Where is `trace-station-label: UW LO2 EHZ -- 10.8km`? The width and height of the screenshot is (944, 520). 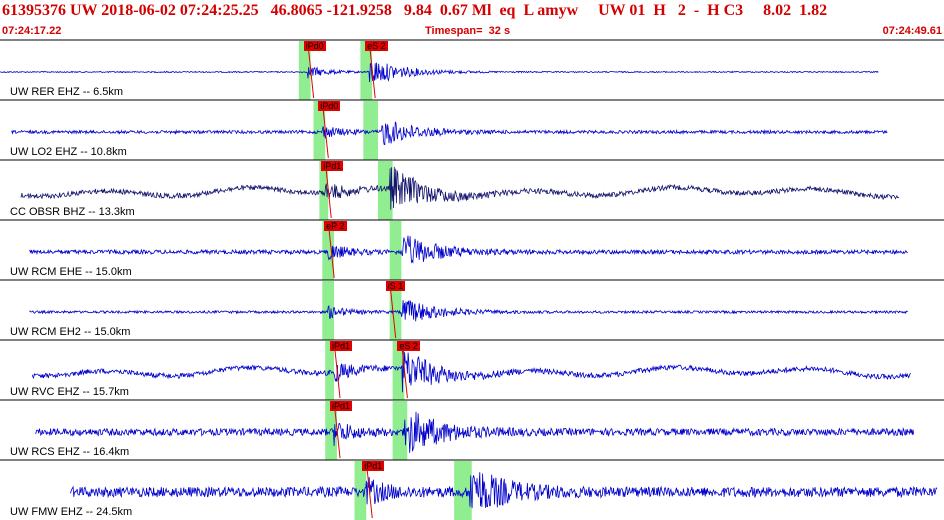
trace-station-label: UW LO2 EHZ -- 10.8km is located at coordinates (68, 152).